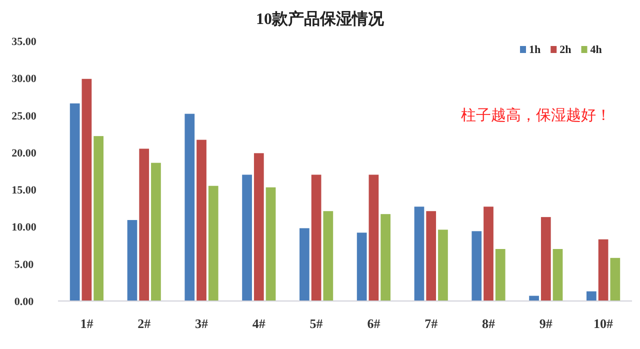 Image resolution: width=640 pixels, height=349 pixels. I want to click on x-tick-label: 3#, so click(201, 323).